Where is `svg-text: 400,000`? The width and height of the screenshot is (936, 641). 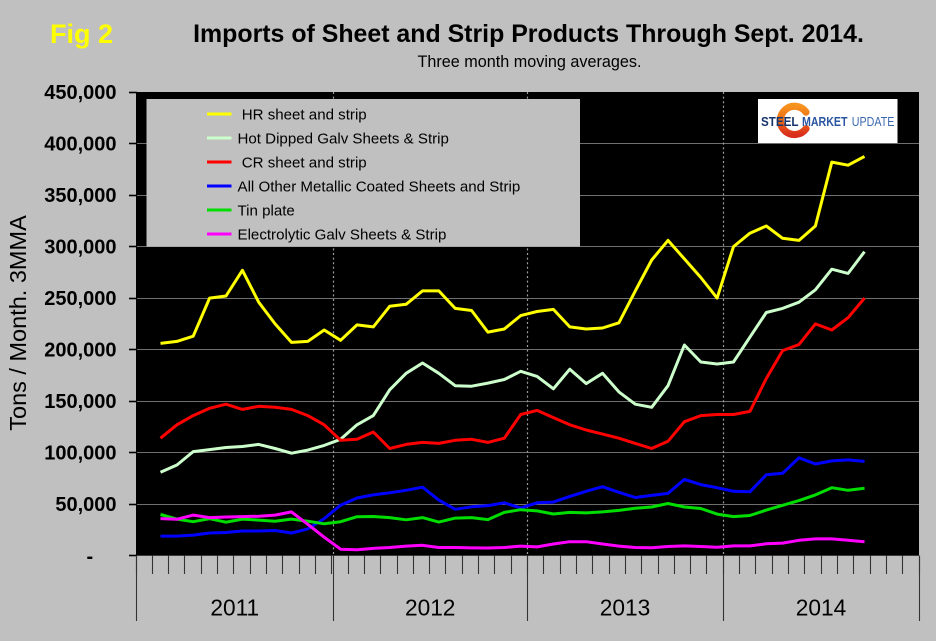 svg-text: 400,000 is located at coordinates (80, 144).